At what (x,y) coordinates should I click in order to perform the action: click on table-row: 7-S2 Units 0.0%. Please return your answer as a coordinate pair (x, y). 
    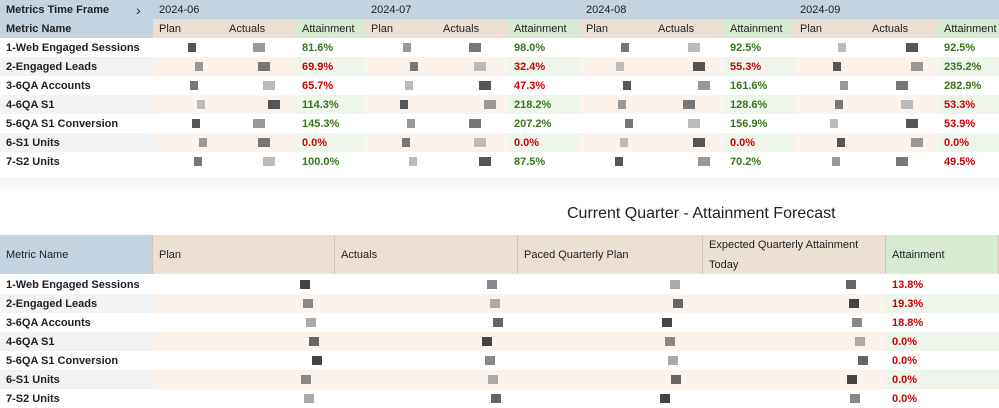
    Looking at the image, I should click on (499, 398).